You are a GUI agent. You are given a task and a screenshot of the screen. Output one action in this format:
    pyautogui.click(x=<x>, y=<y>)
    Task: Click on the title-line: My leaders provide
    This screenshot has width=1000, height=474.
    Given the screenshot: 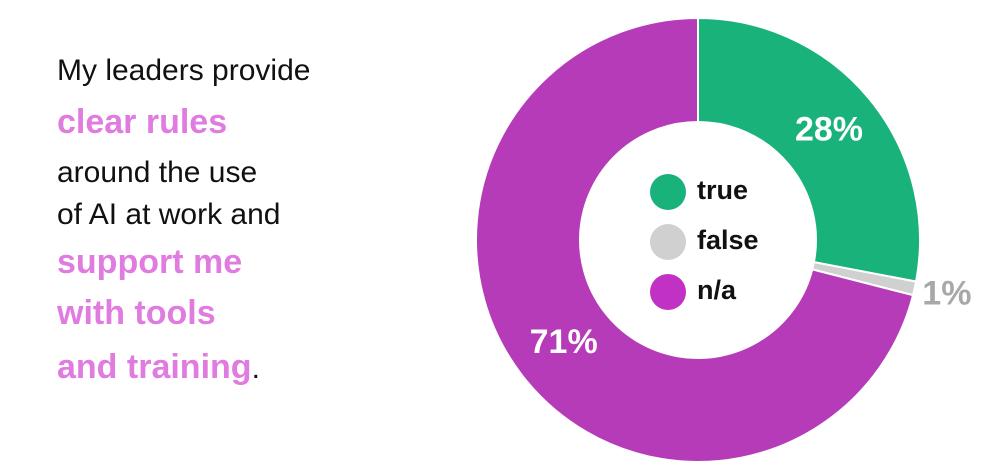 What is the action you would take?
    pyautogui.click(x=183, y=70)
    